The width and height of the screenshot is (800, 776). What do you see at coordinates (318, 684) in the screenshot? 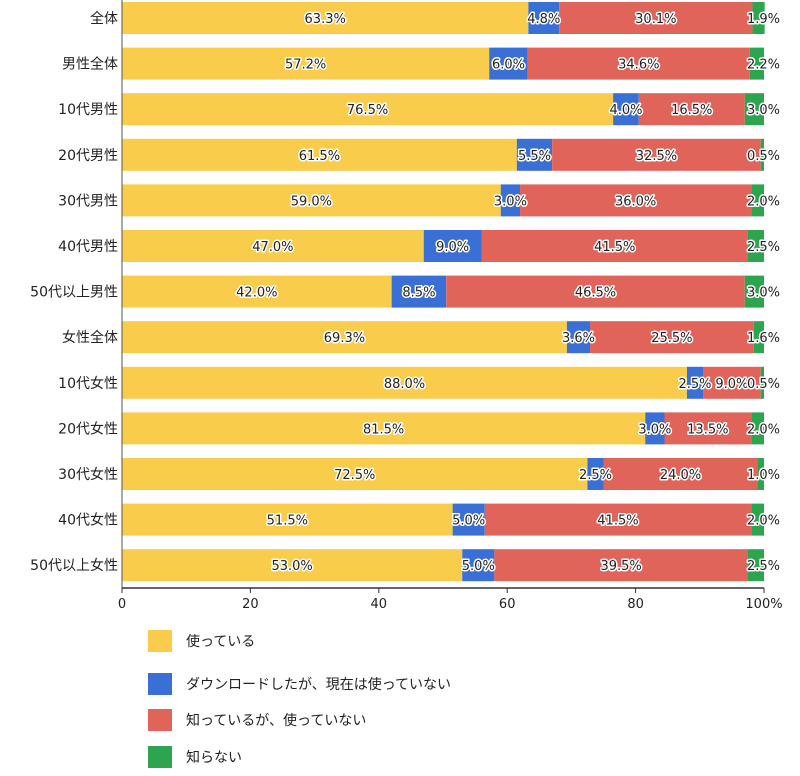
I see `legend-label: ダウンロードしたが、現在は使っていない` at bounding box center [318, 684].